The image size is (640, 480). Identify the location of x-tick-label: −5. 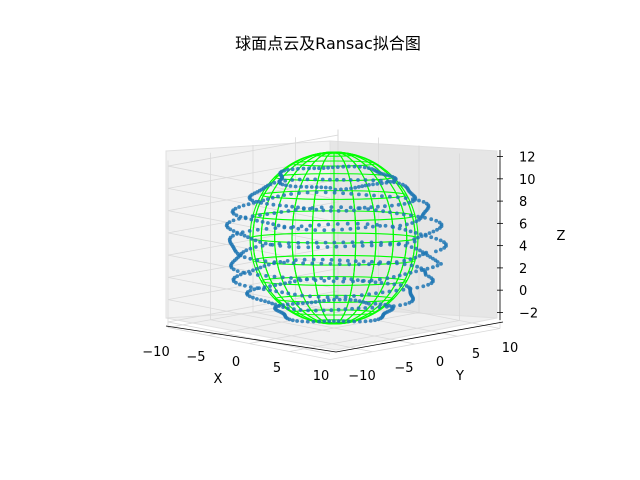
(195, 357).